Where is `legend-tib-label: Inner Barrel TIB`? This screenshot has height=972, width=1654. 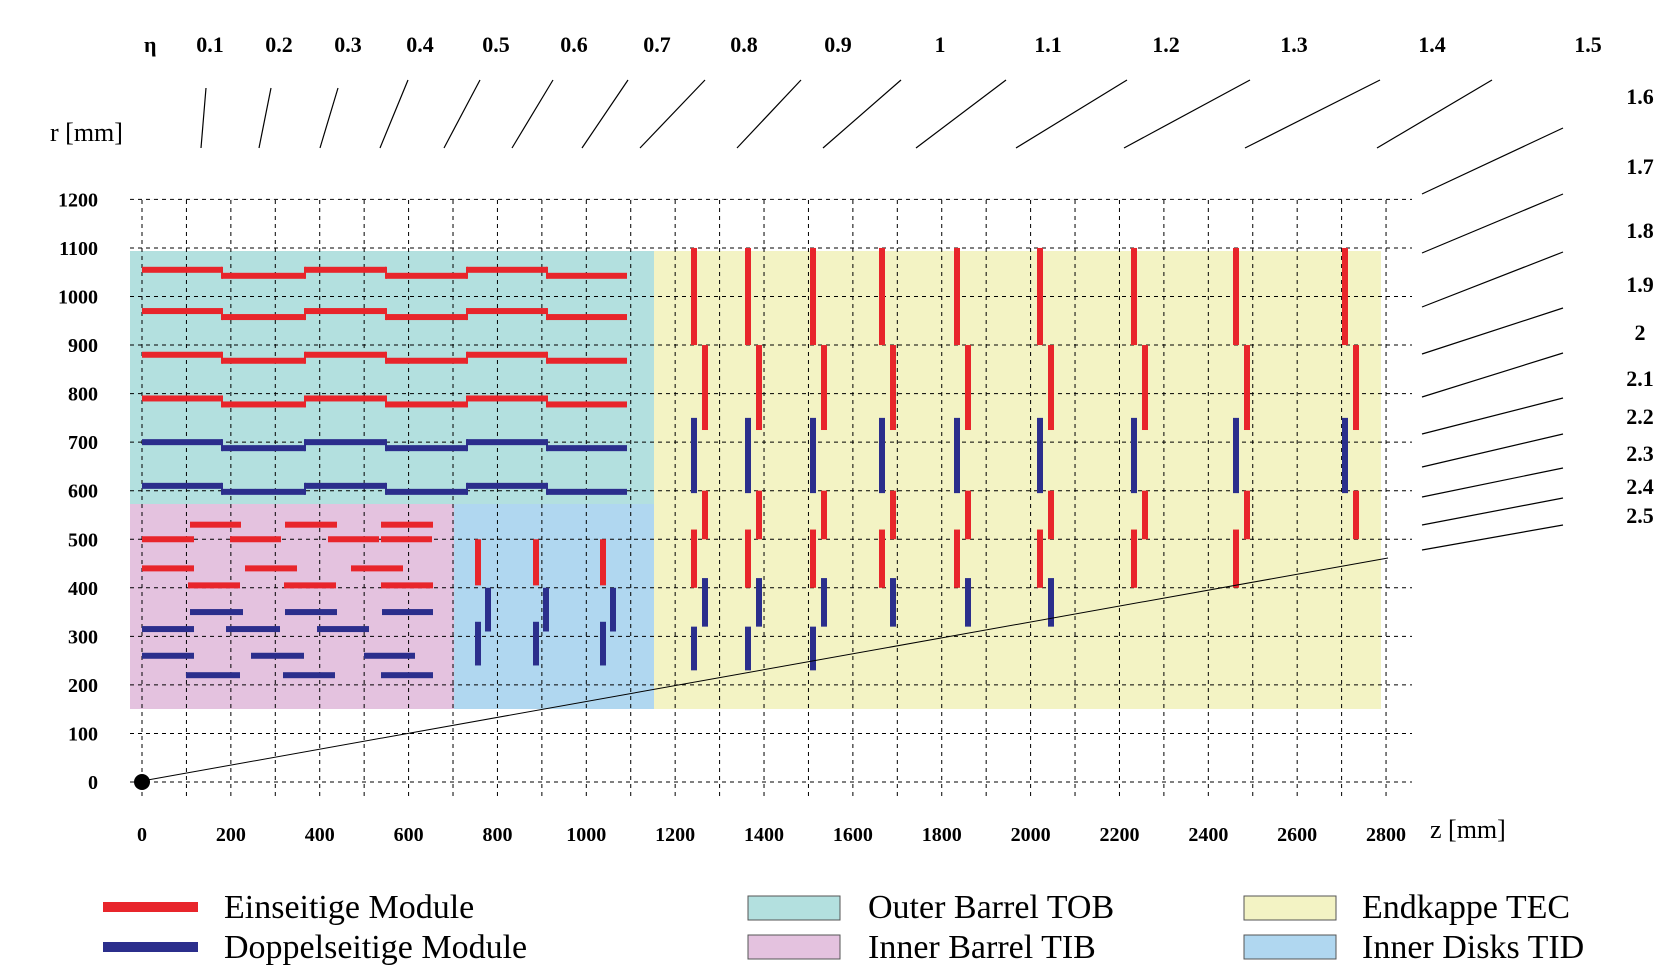 legend-tib-label: Inner Barrel TIB is located at coordinates (982, 947).